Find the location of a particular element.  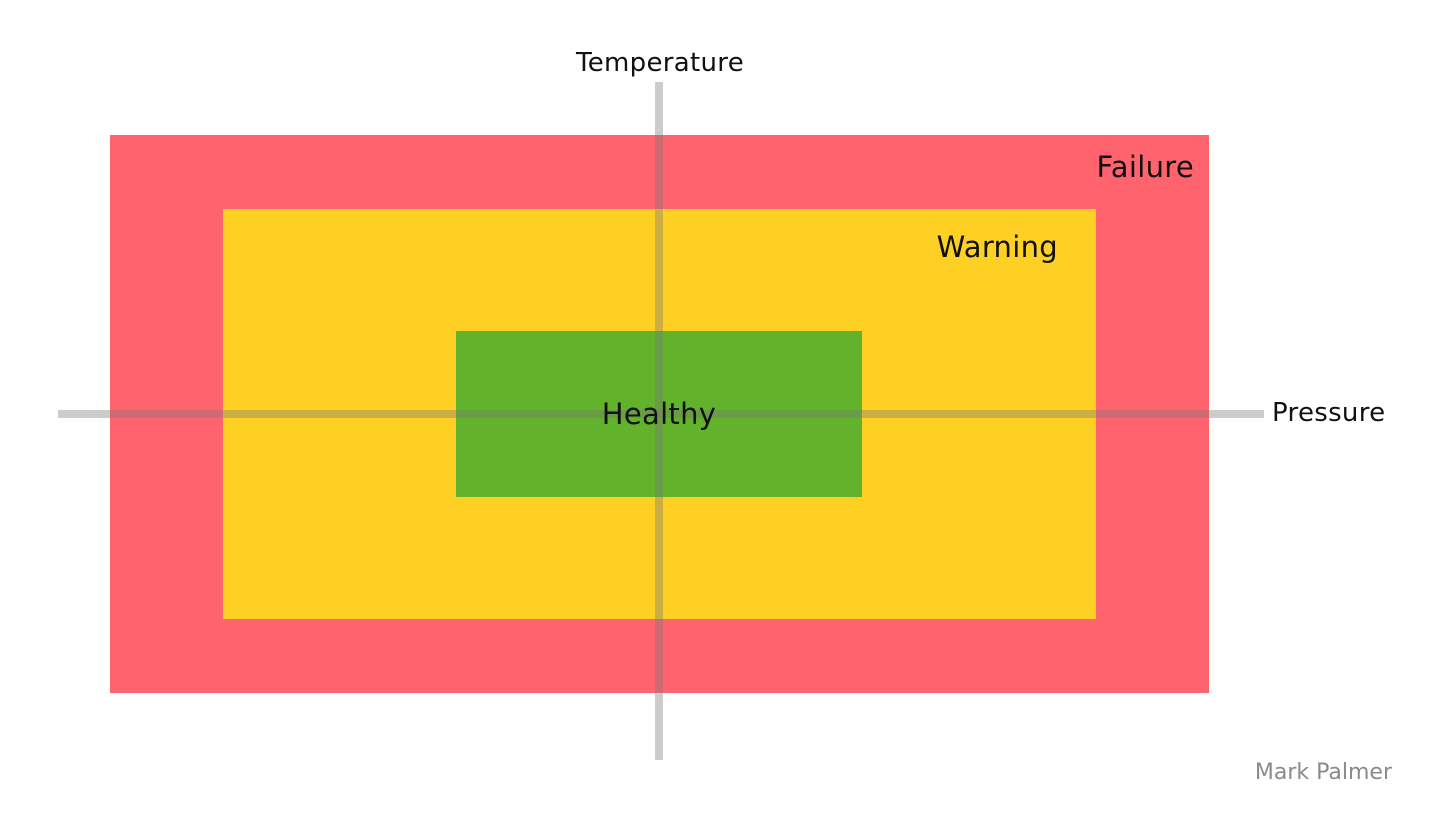

temperature-axis is located at coordinates (659, 421).